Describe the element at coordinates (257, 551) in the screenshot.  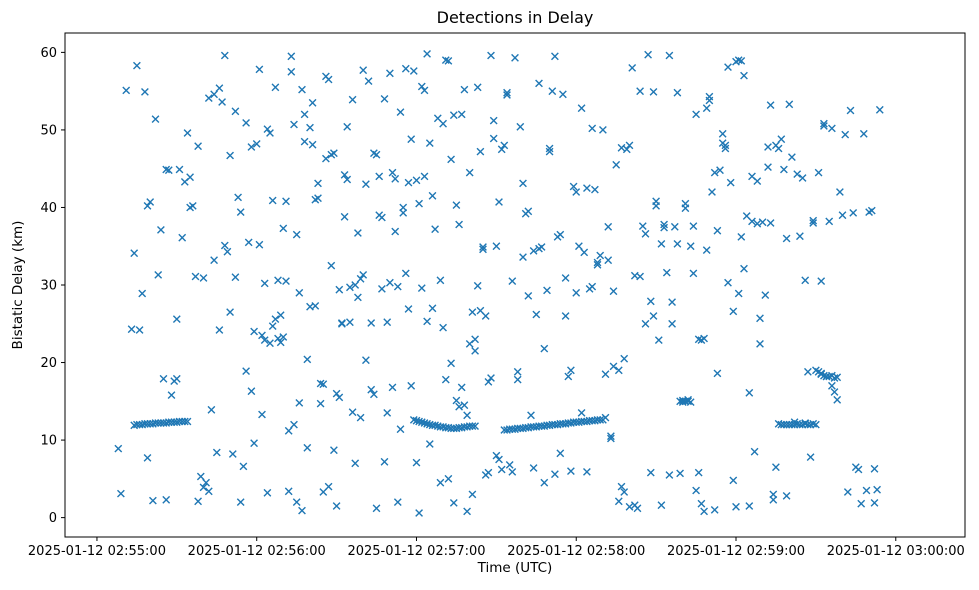
I see `x-tick-label: 2025-01-12 02:56:00` at that location.